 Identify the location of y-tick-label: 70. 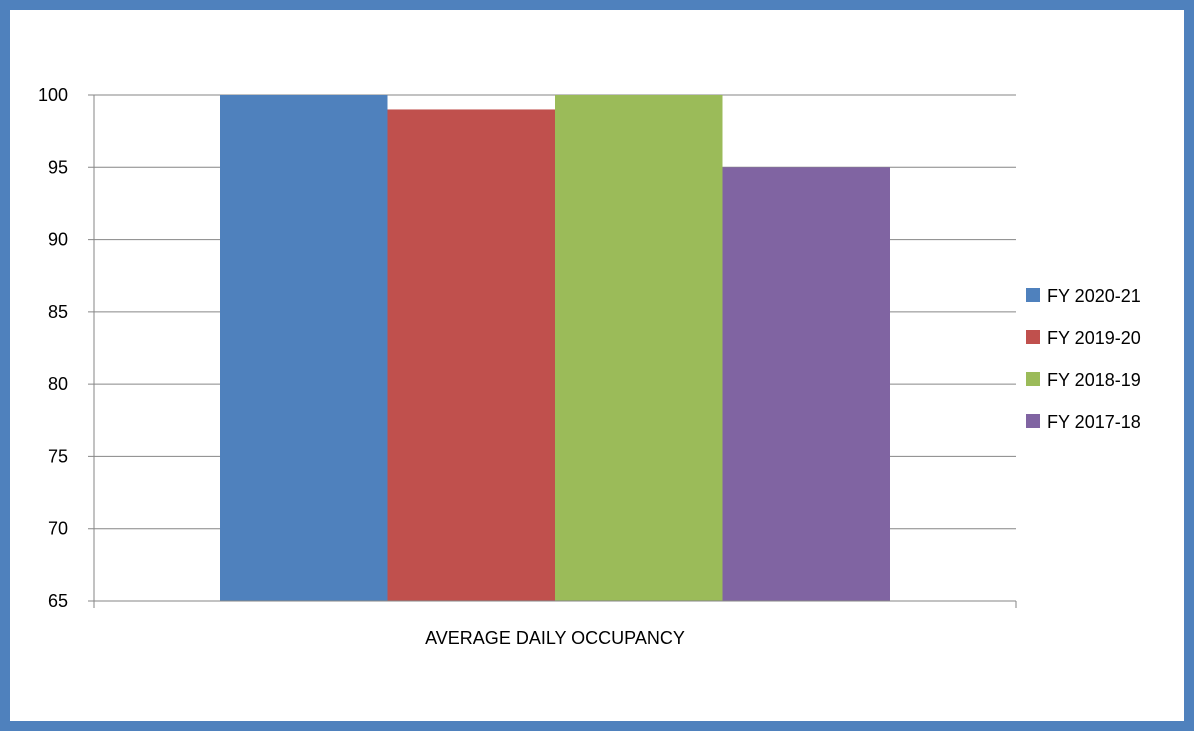
(58, 529).